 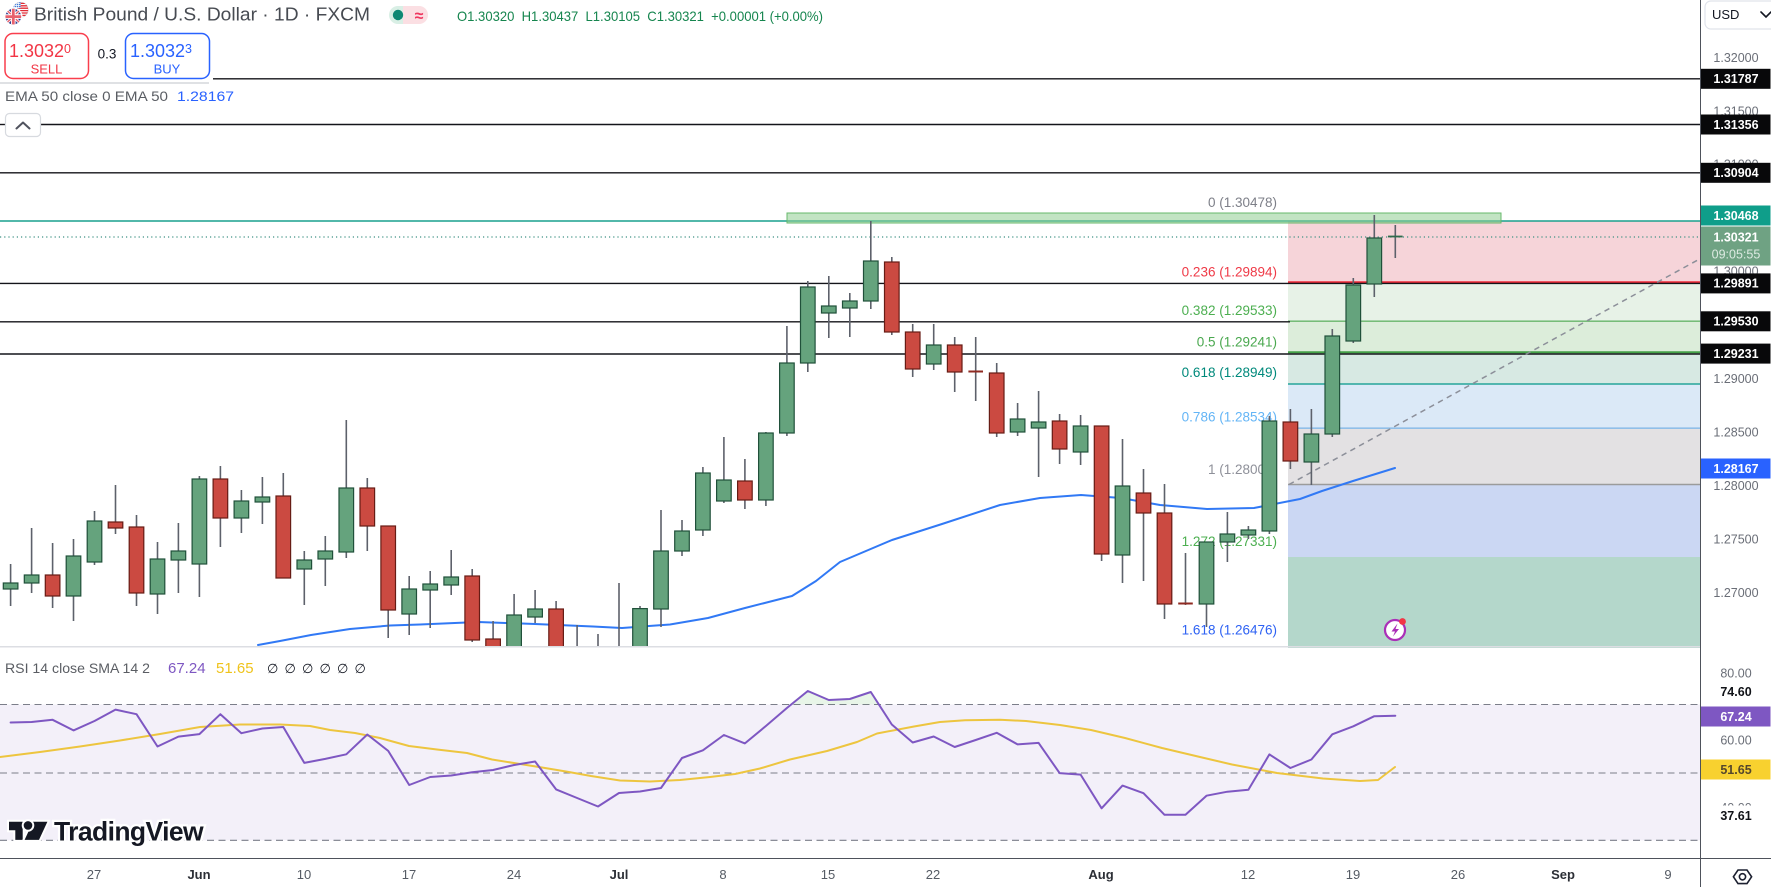 What do you see at coordinates (167, 69) in the screenshot?
I see `svg-text: BUY` at bounding box center [167, 69].